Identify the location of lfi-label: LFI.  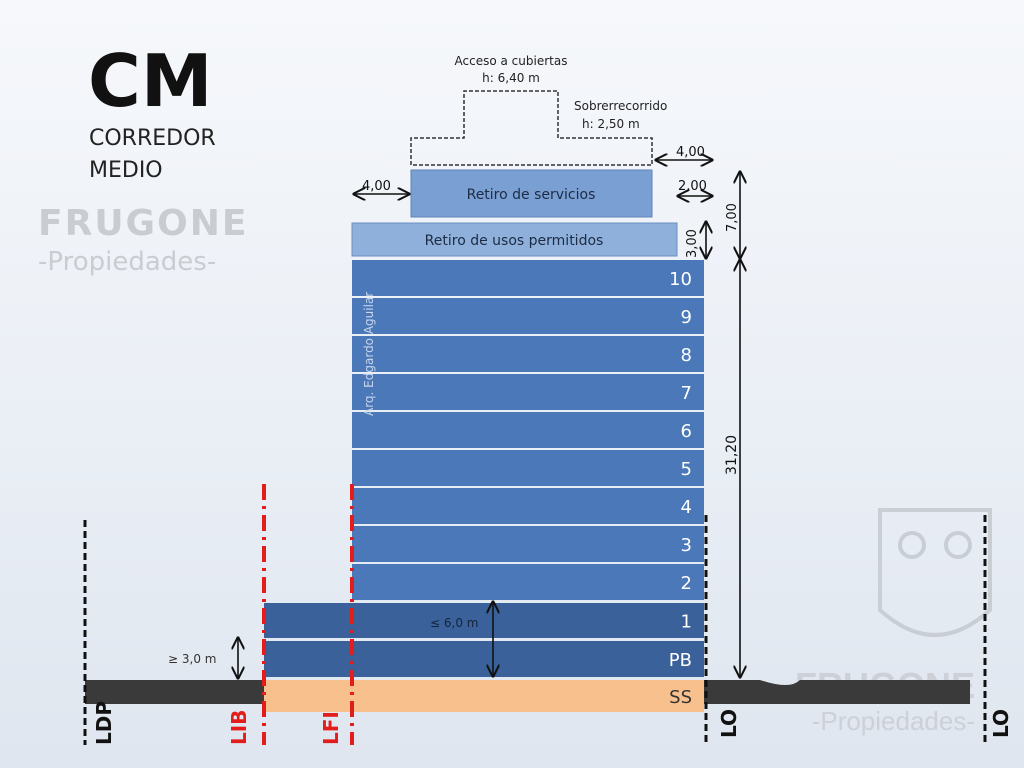
(331, 728).